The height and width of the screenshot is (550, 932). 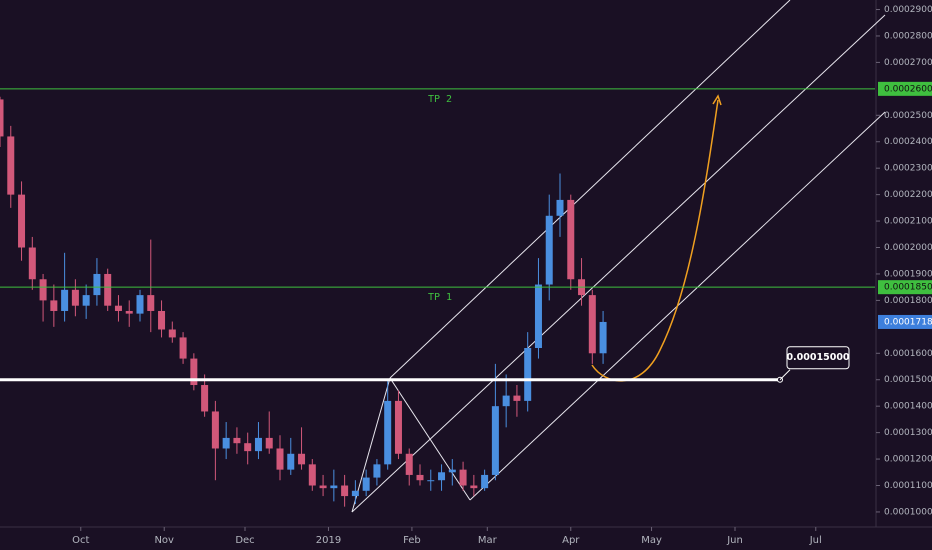 What do you see at coordinates (908, 89) in the screenshot?
I see `price-badge-label: 0.00026000` at bounding box center [908, 89].